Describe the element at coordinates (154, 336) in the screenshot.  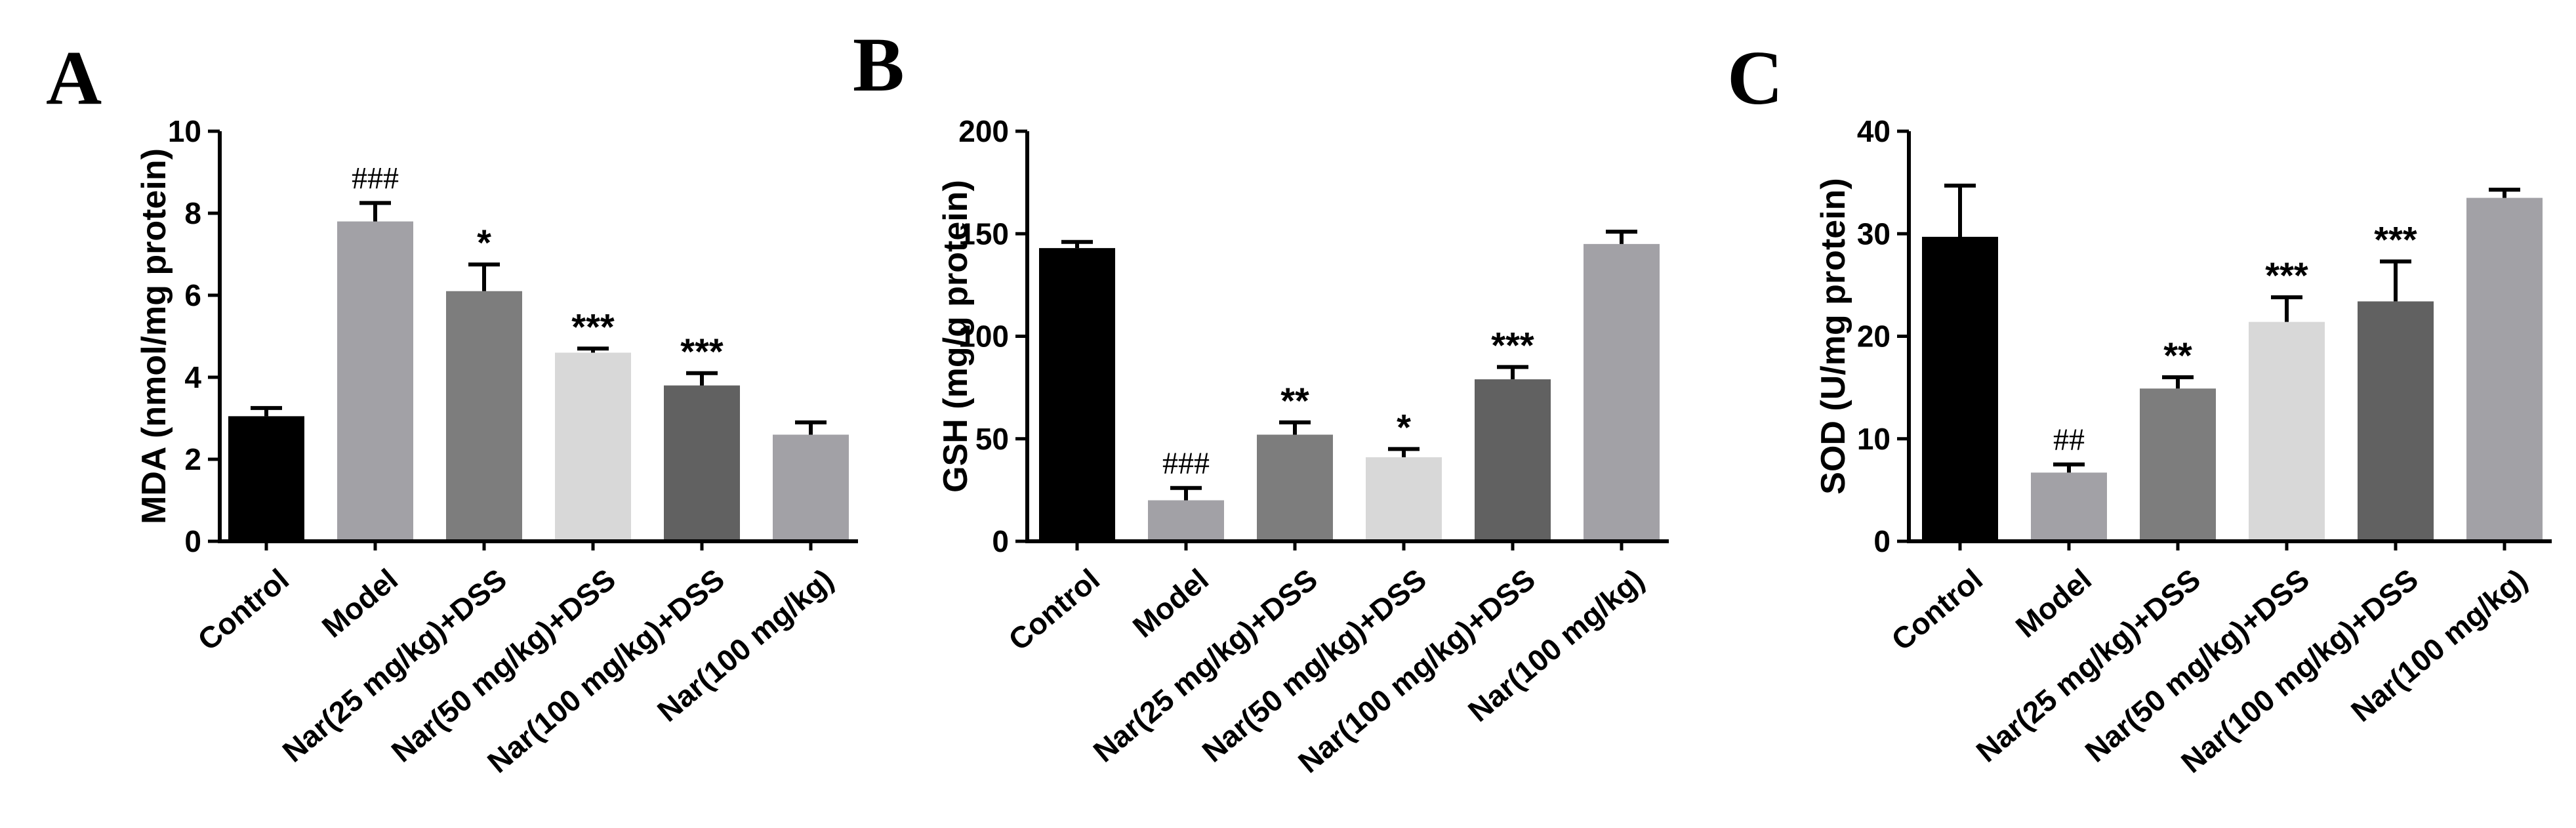
I see `y-axis-label: MDA (nmol/mg protein)` at that location.